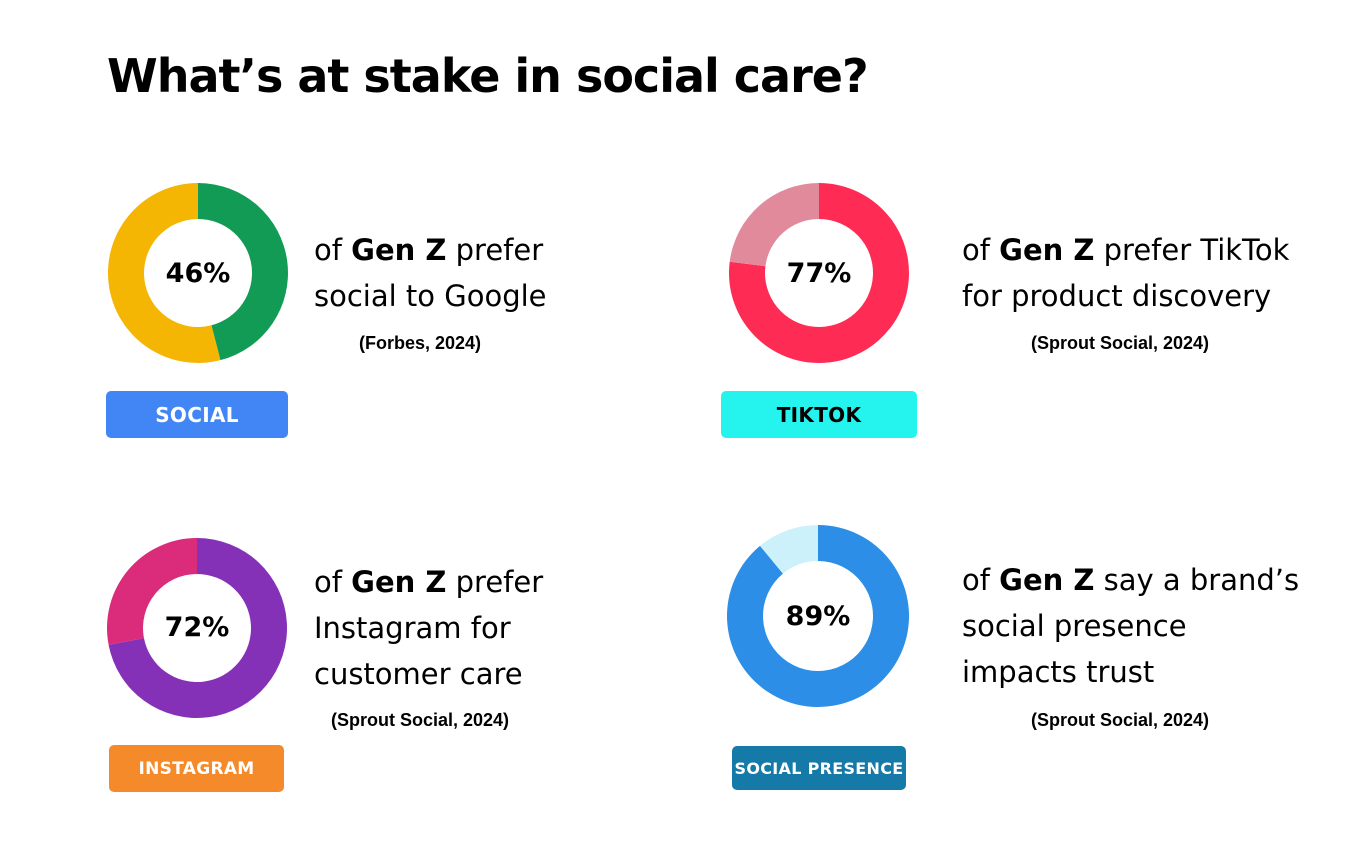  Describe the element at coordinates (488, 76) in the screenshot. I see `page-title: What’s at stake in social care?` at that location.